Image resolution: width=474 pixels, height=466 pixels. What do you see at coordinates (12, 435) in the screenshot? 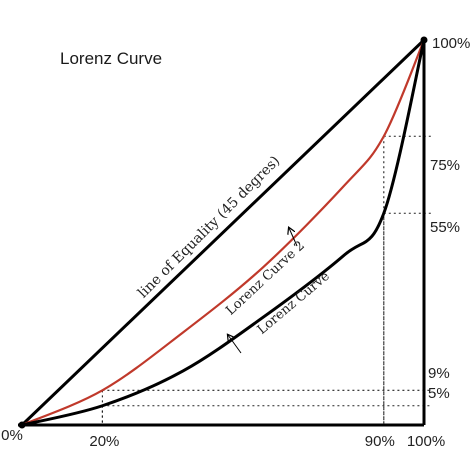
I see `y-tick-label: 0%` at bounding box center [12, 435].